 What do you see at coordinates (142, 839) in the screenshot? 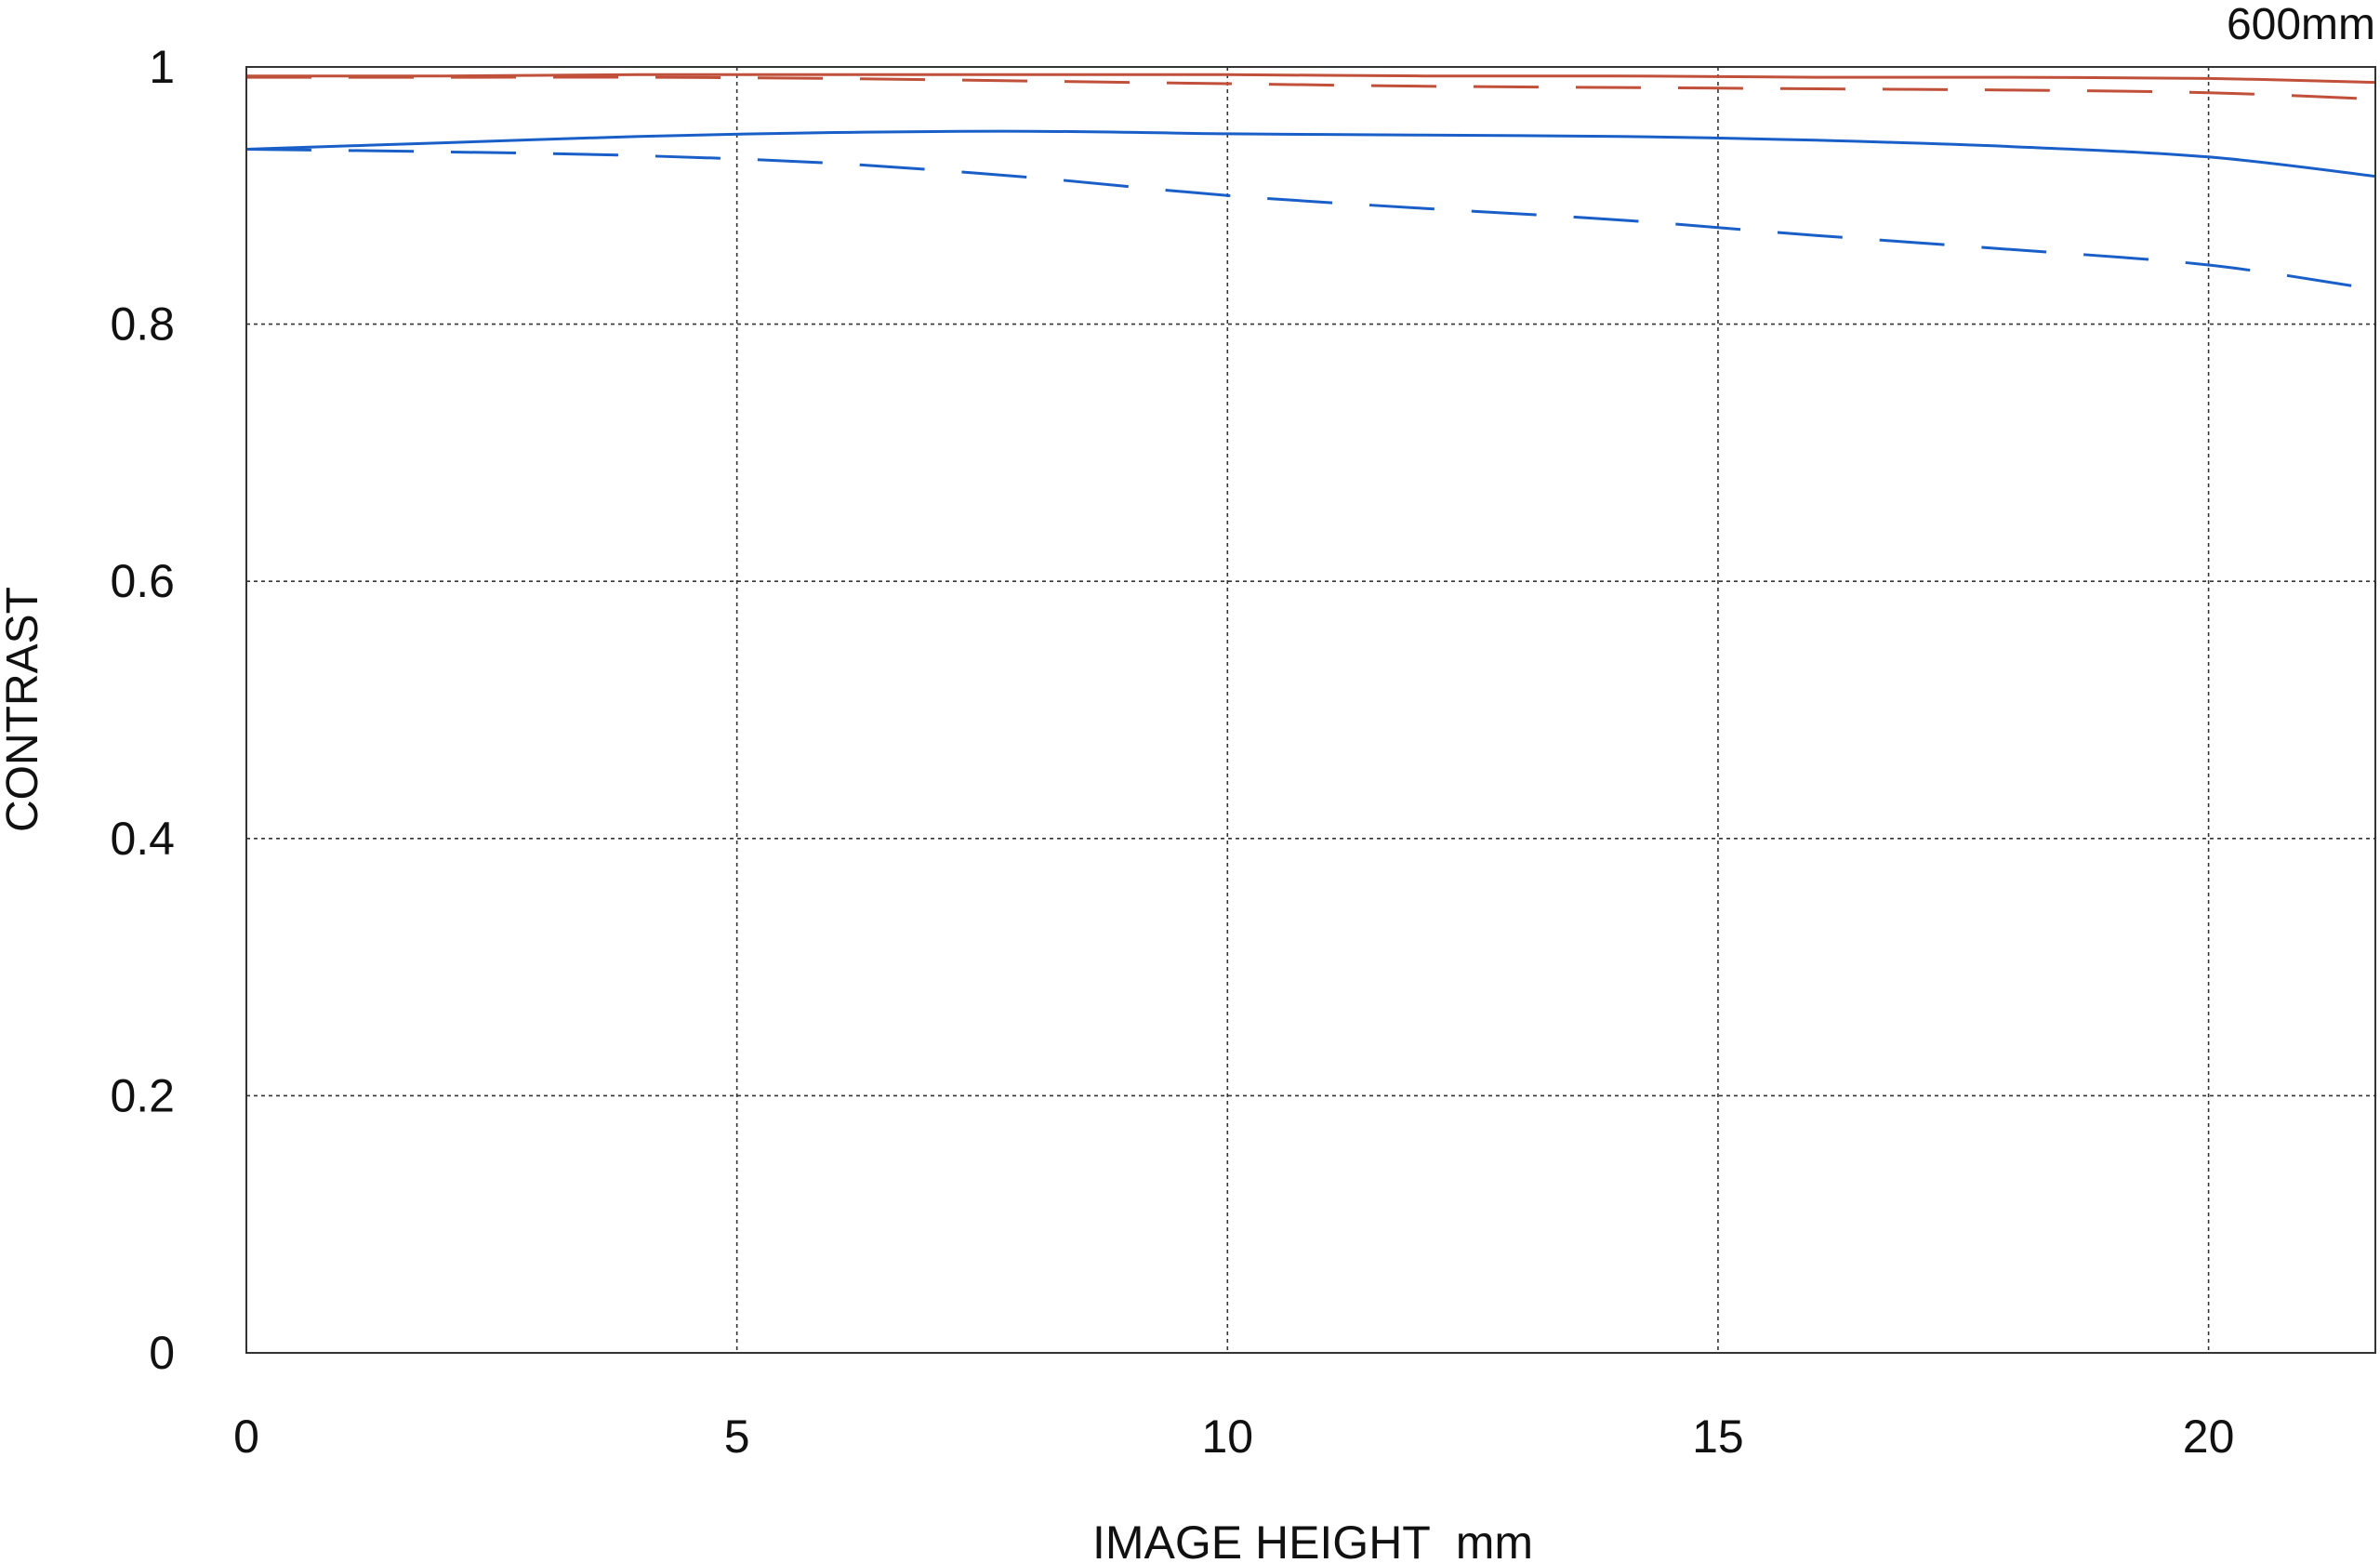
I see `y-tick-label: 0.4` at bounding box center [142, 839].